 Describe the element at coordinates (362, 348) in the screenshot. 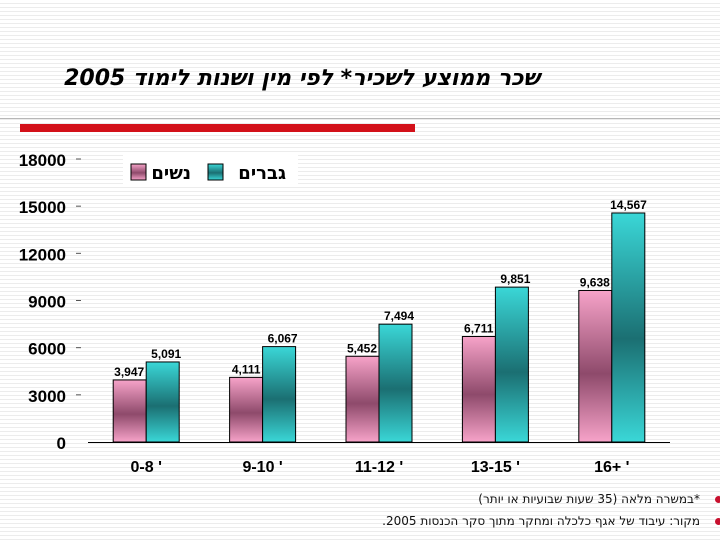

I see `data-label-women: 5,452` at that location.